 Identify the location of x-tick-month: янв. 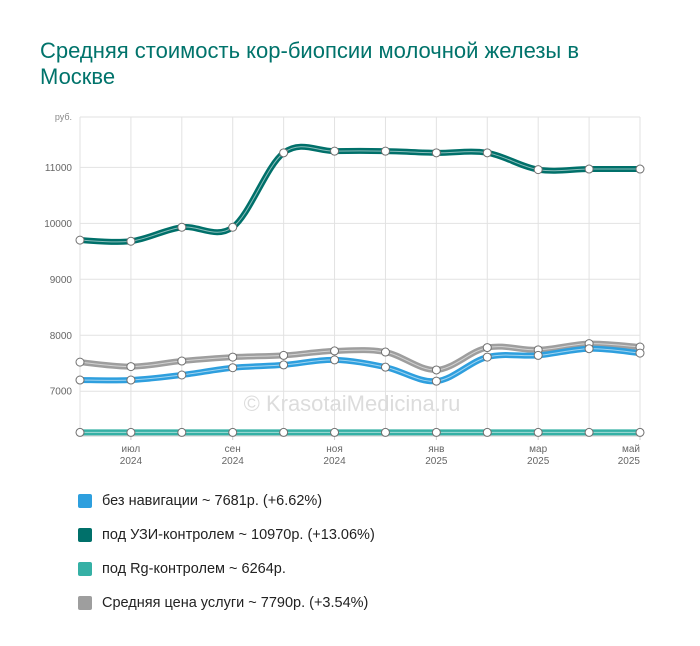
(436, 449).